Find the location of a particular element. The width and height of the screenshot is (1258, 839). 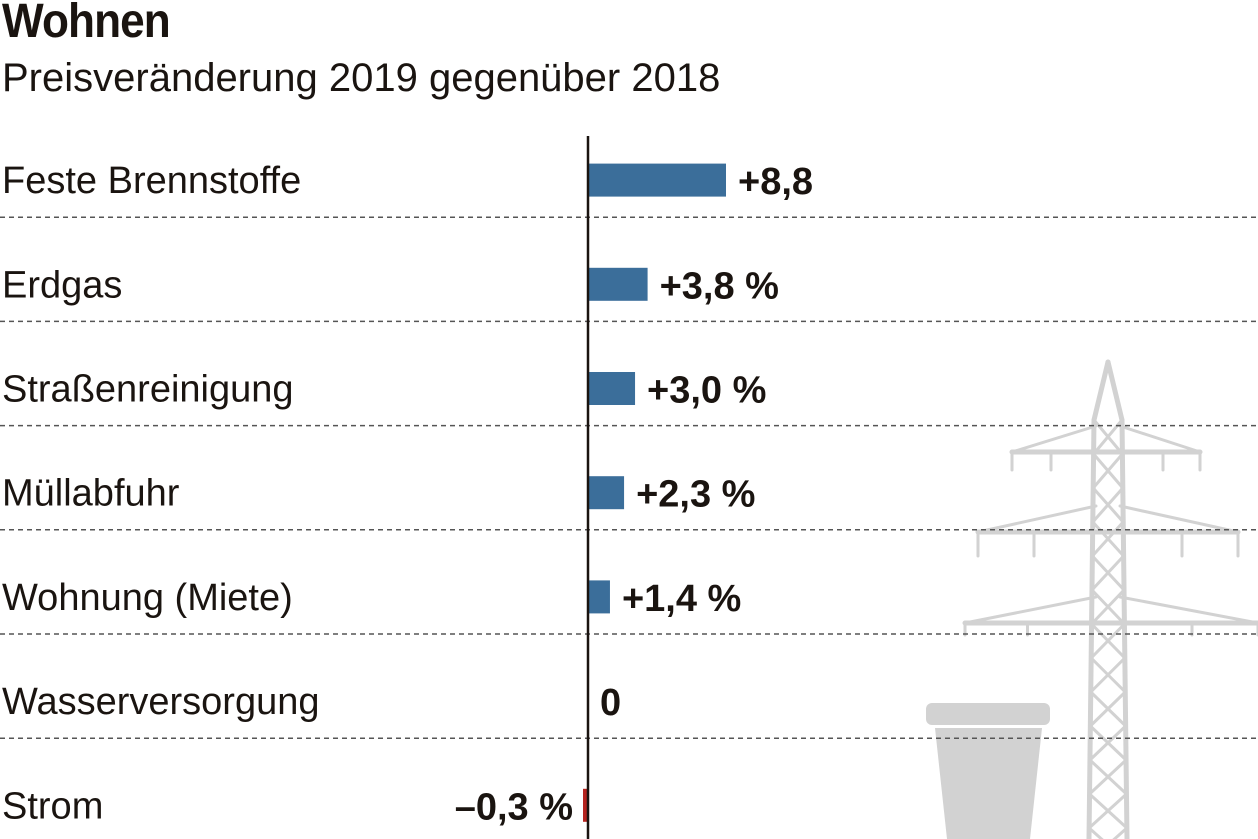

category-label: Wasserversorgung is located at coordinates (161, 702).